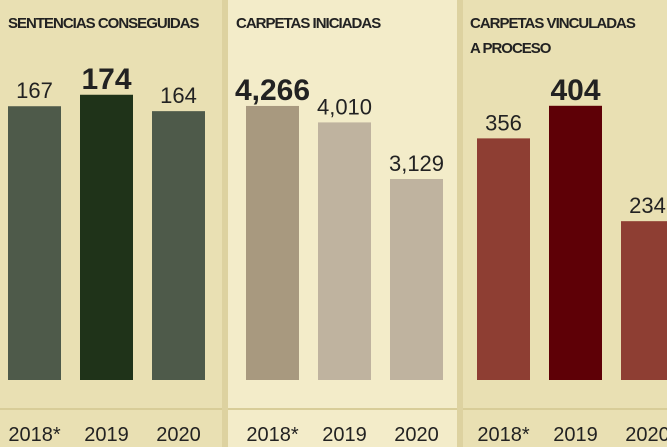 This screenshot has width=667, height=447. I want to click on value-label: 4,266, so click(272, 90).